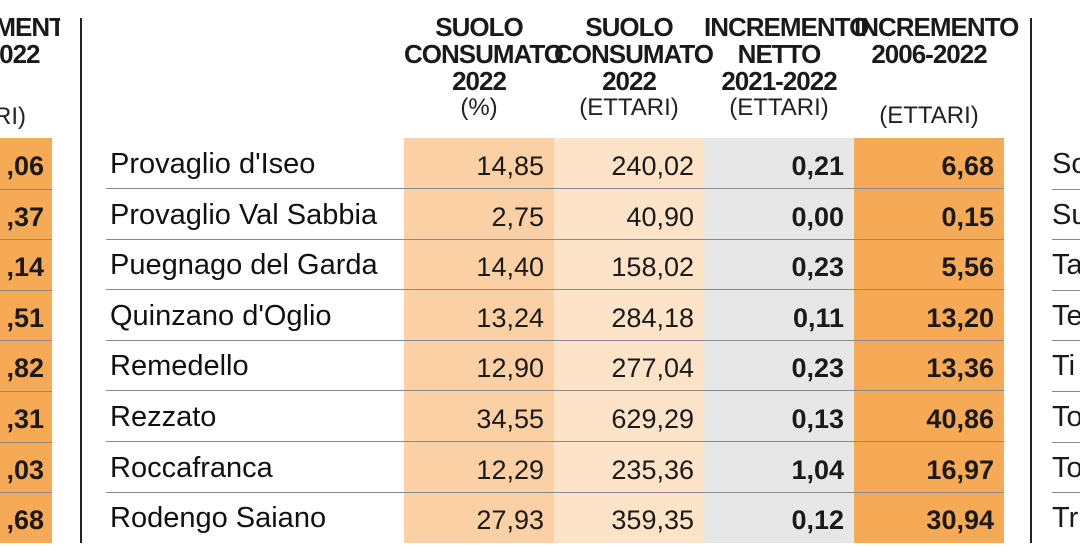  Describe the element at coordinates (817, 469) in the screenshot. I see `cell-net: 1,04` at that location.